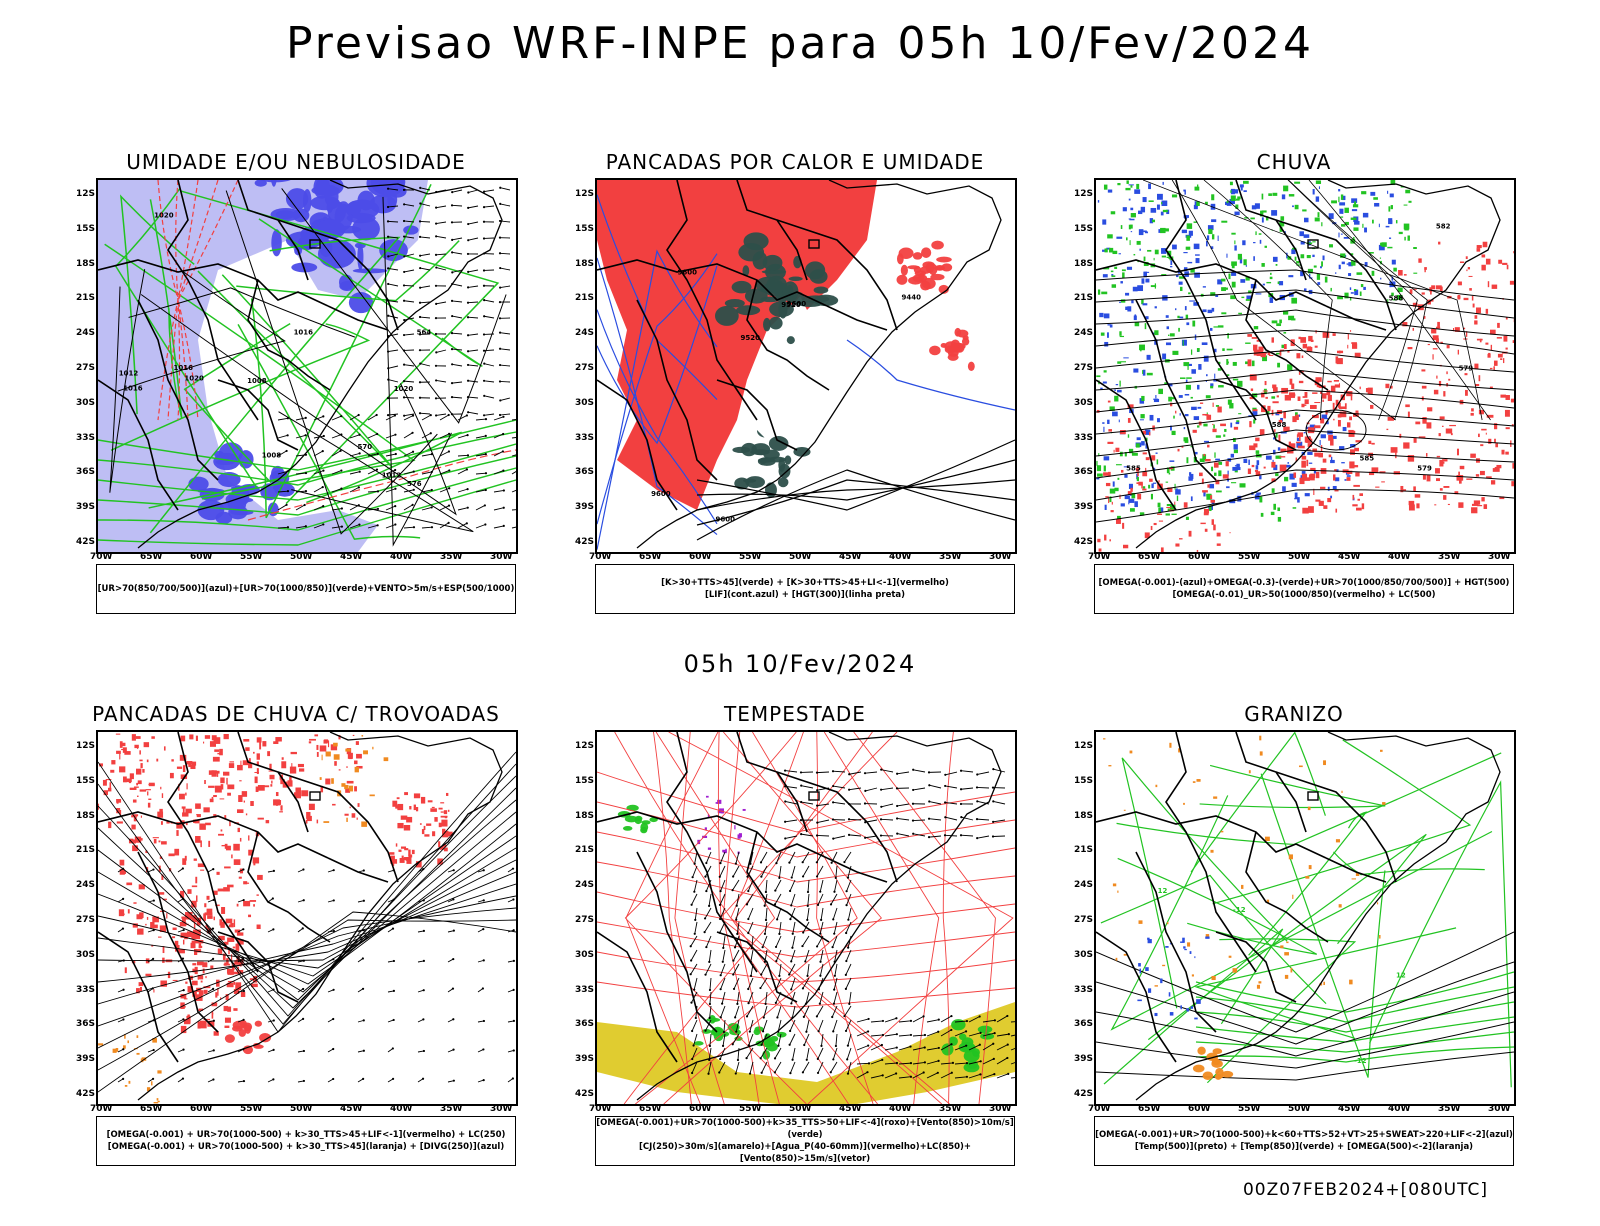  I want to click on instability-area, so click(928, 264).